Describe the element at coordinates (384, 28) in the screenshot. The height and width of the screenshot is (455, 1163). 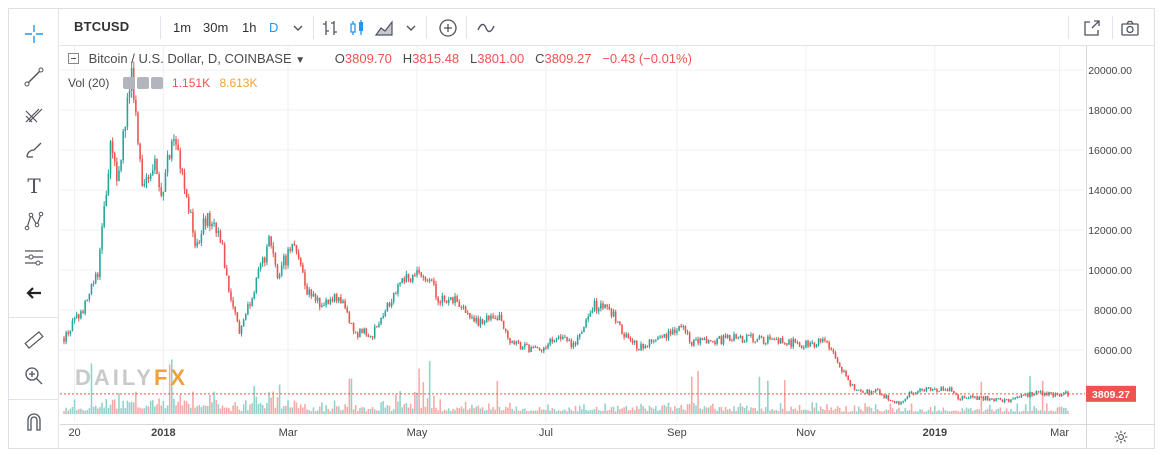
I see `area-style-icon` at that location.